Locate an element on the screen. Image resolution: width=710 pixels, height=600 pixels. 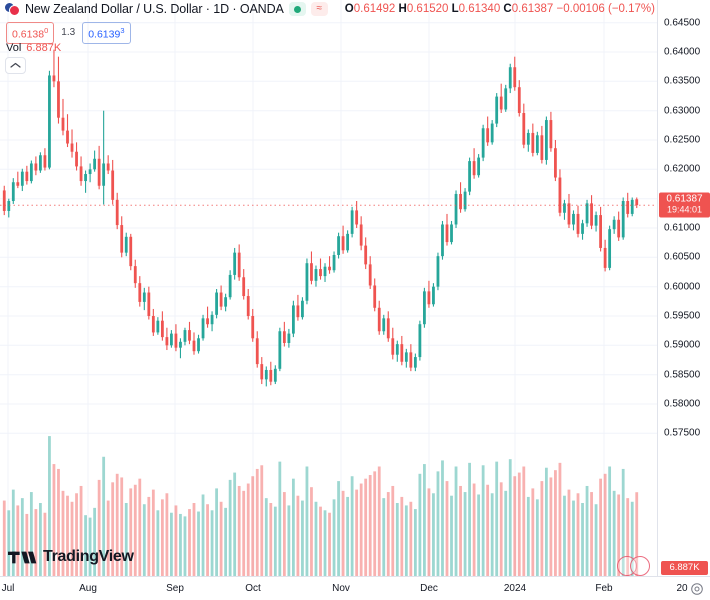
ask-price-value: 0.6139 is located at coordinates (104, 34).